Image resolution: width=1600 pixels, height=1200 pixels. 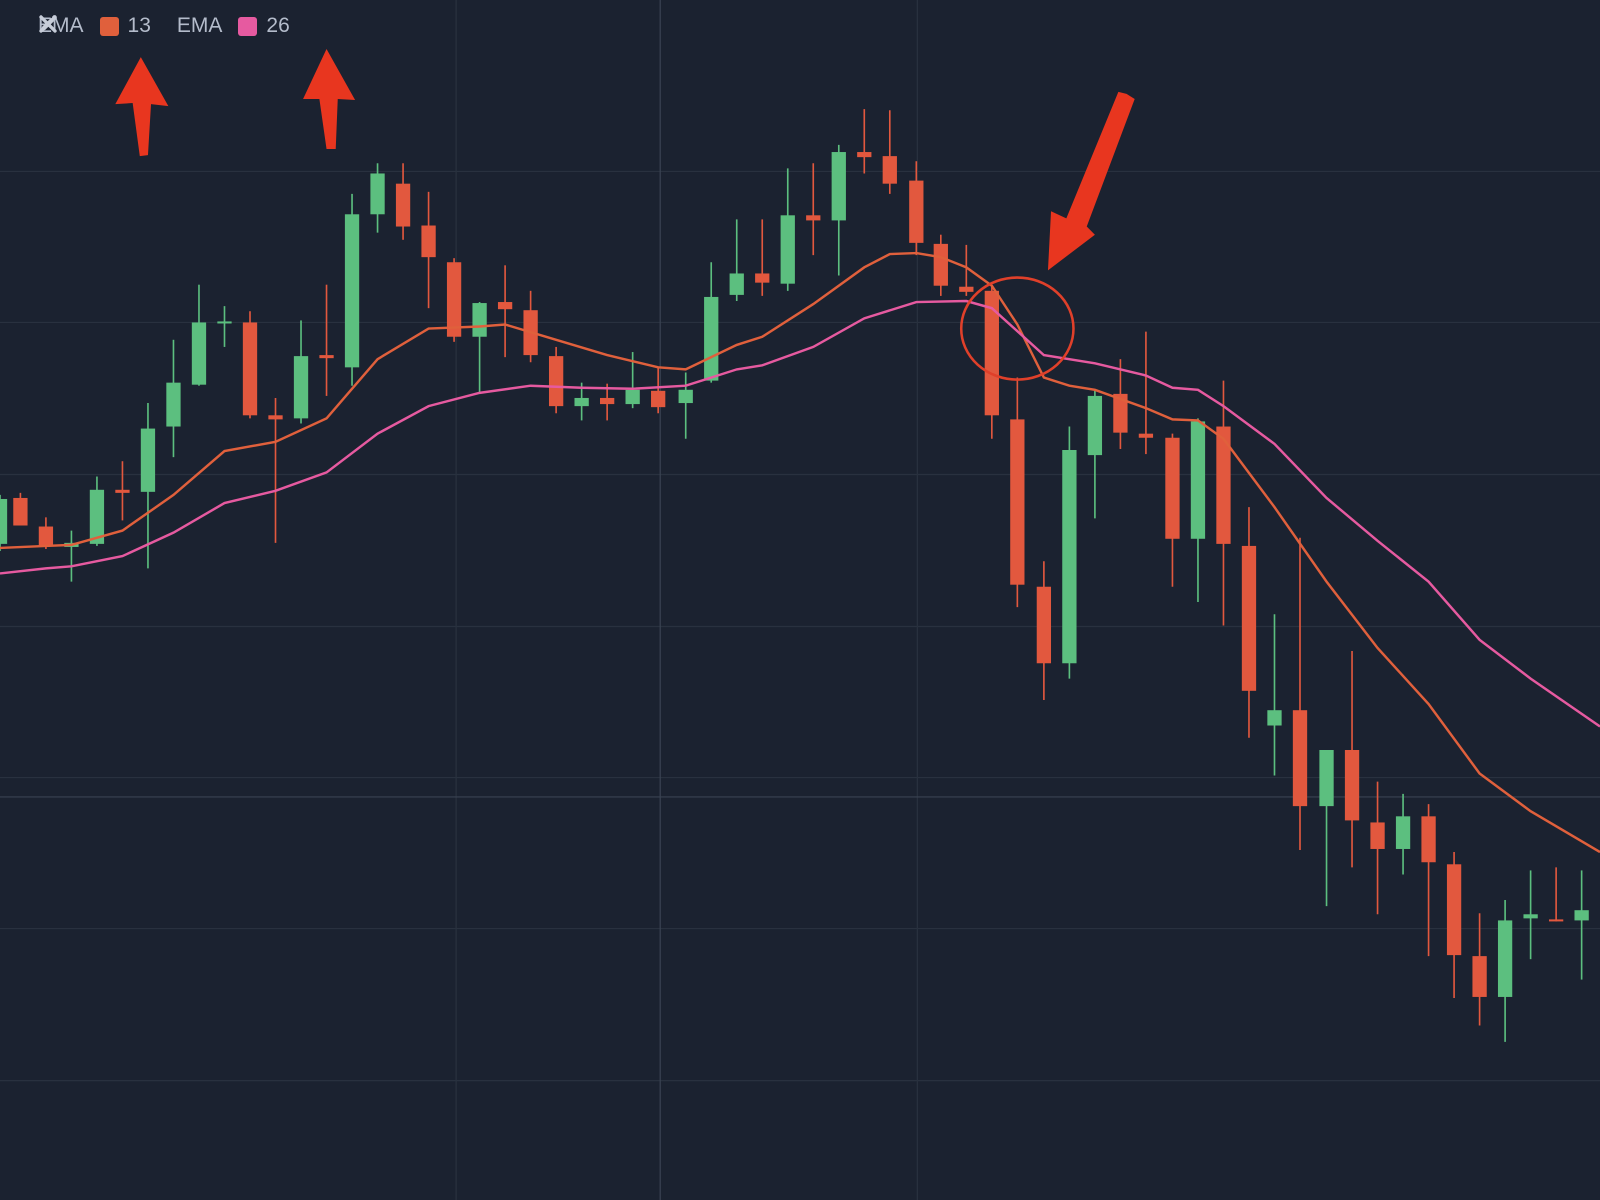 I want to click on highlight-circle, so click(x=1017, y=328).